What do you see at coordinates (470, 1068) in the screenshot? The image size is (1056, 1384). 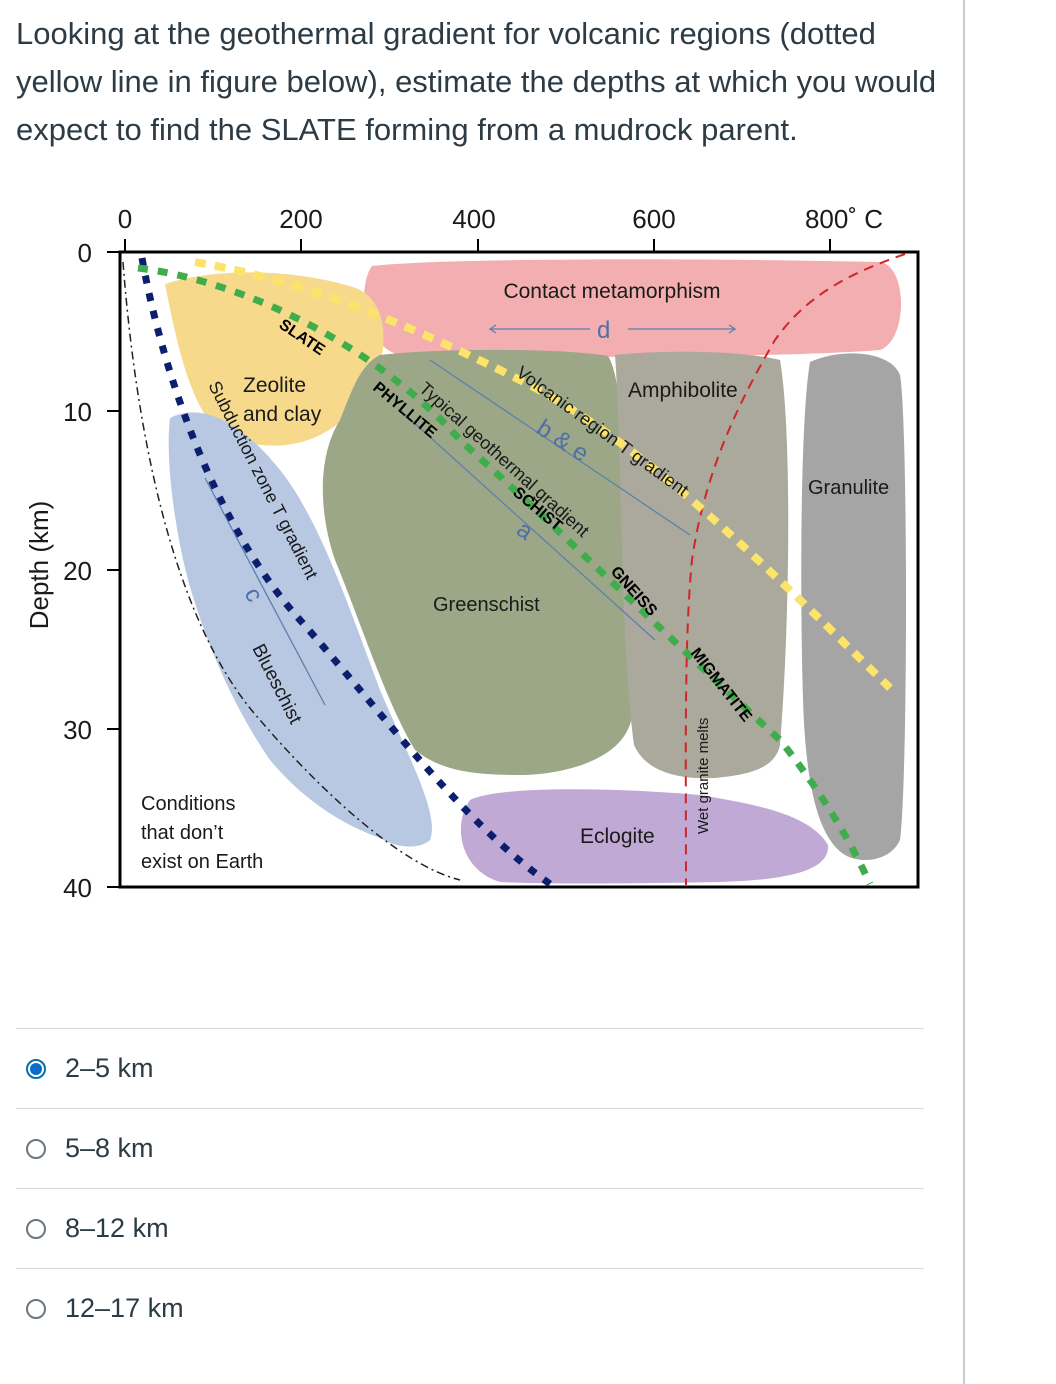 I see `answer-option: 2–5 km` at bounding box center [470, 1068].